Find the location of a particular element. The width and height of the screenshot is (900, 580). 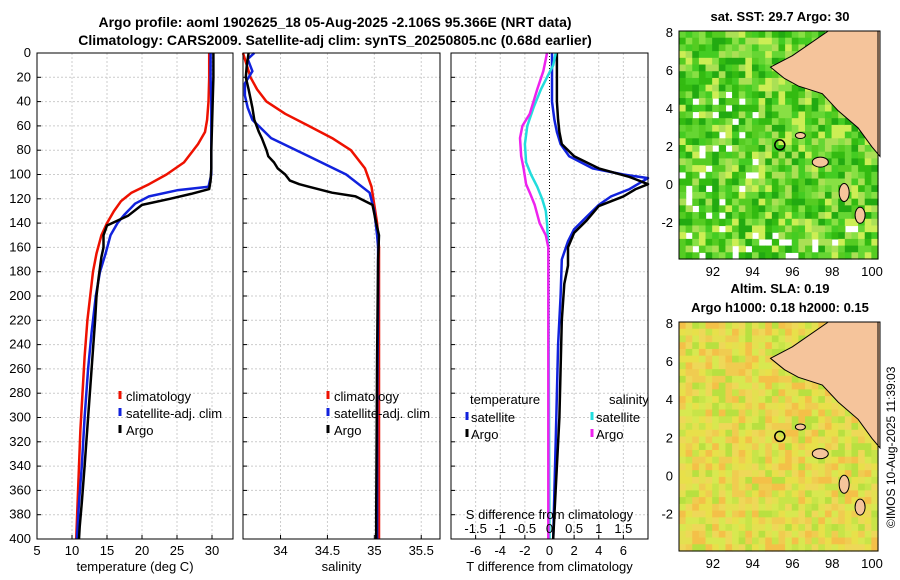

top-x-tick-label: -1 is located at coordinates (500, 528).